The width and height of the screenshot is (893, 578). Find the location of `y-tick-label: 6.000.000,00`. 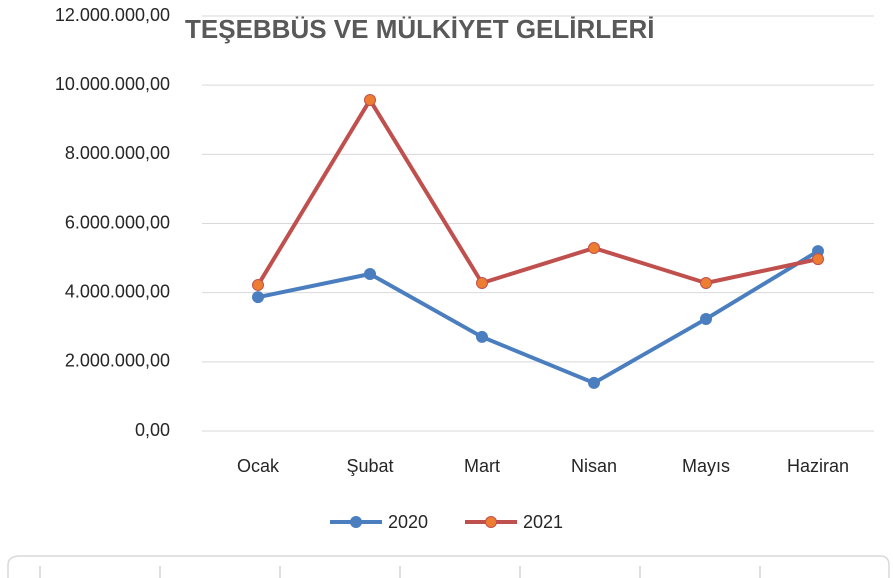

y-tick-label: 6.000.000,00 is located at coordinates (117, 222).